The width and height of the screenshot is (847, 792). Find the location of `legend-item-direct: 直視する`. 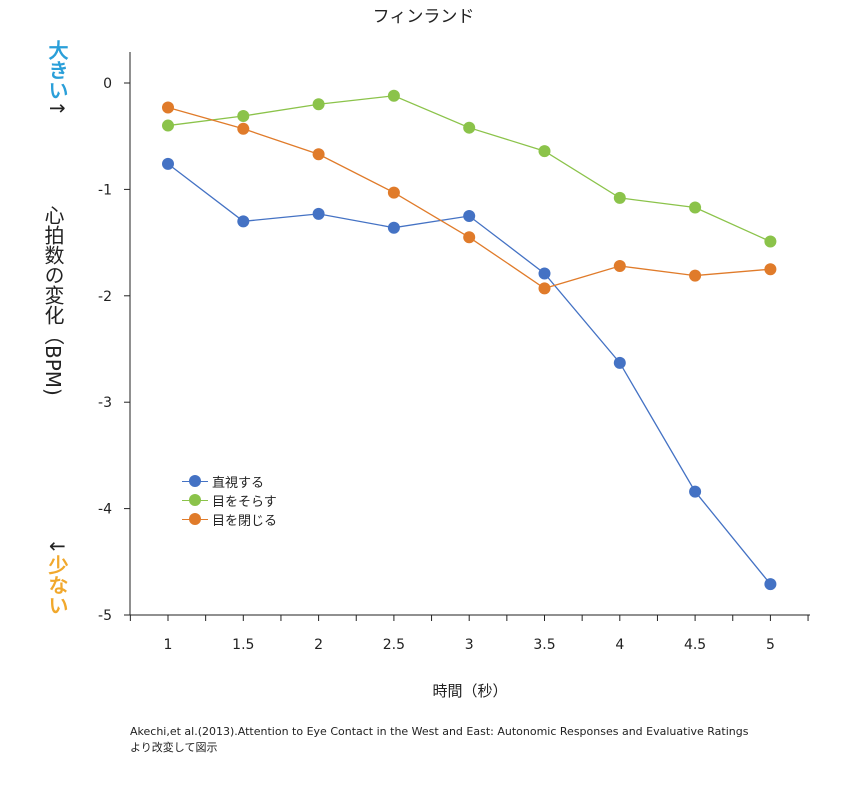

legend-item-direct: 直視する is located at coordinates (228, 481).